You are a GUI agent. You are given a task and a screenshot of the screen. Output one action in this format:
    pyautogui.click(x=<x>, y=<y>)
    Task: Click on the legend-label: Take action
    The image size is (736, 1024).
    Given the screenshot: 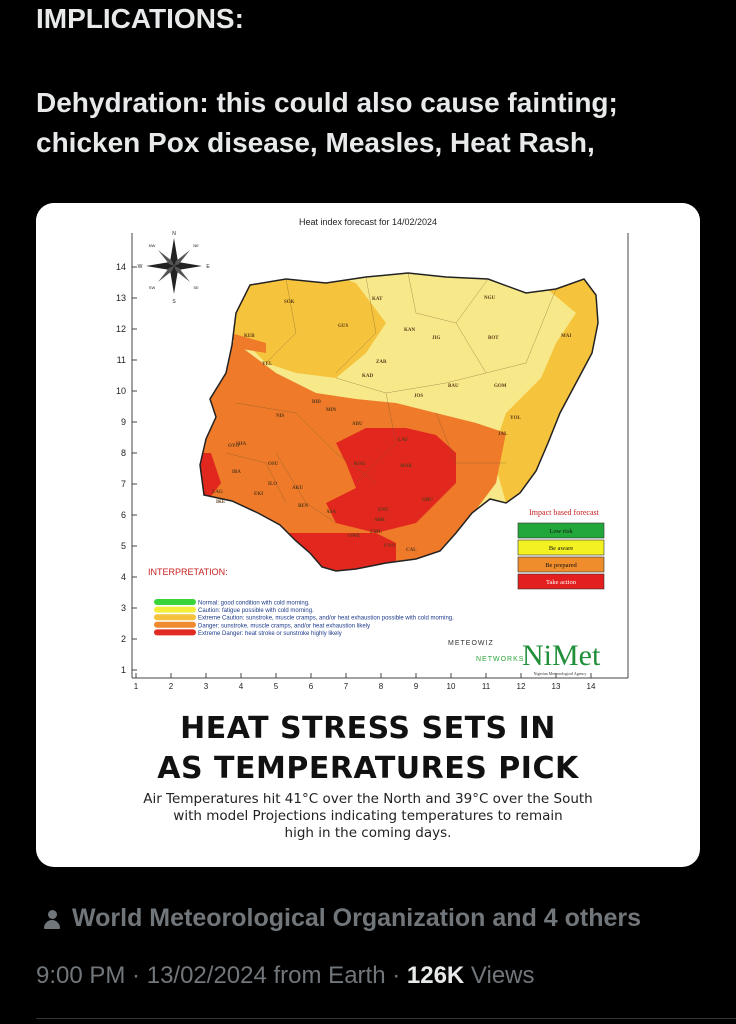 What is the action you would take?
    pyautogui.click(x=561, y=582)
    